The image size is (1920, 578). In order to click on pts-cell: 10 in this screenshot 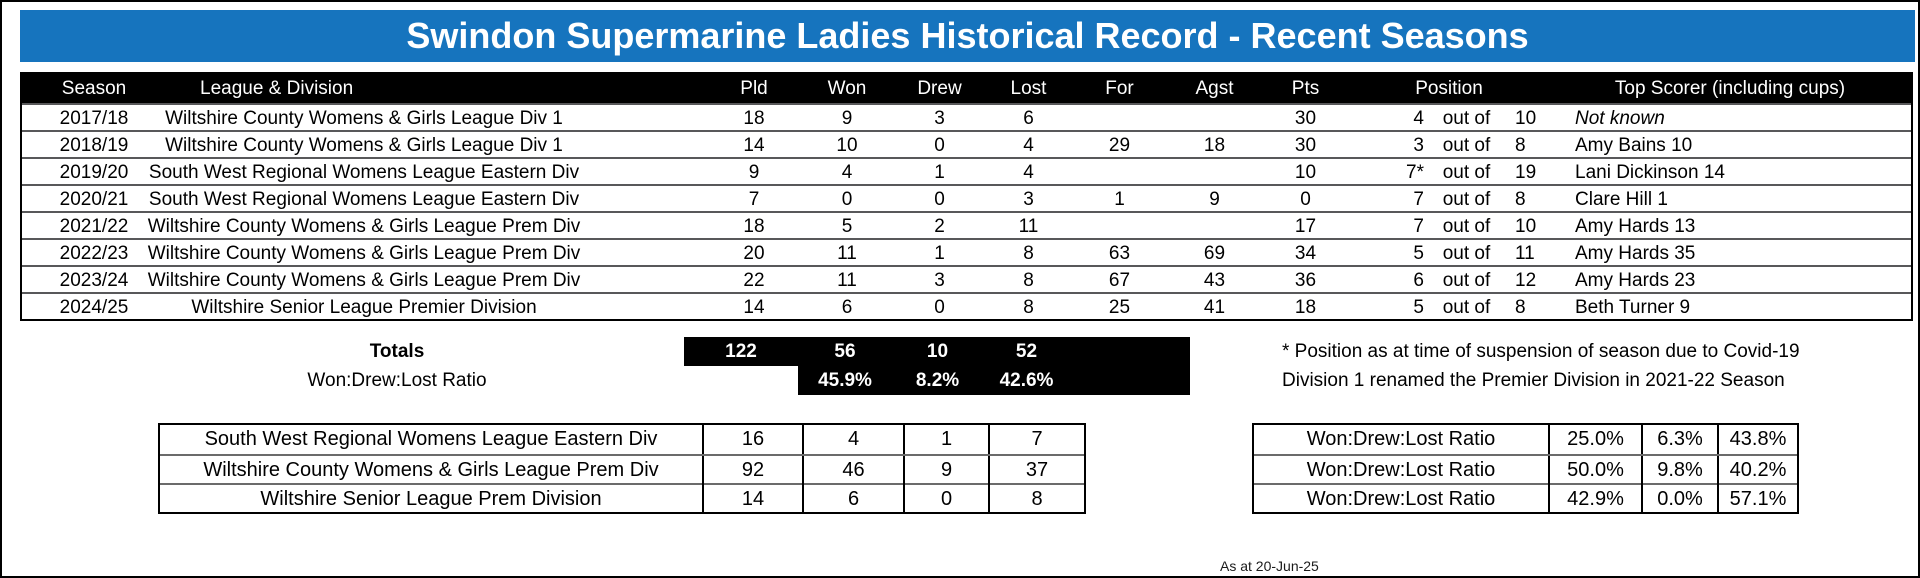, I will do `click(1305, 172)`.